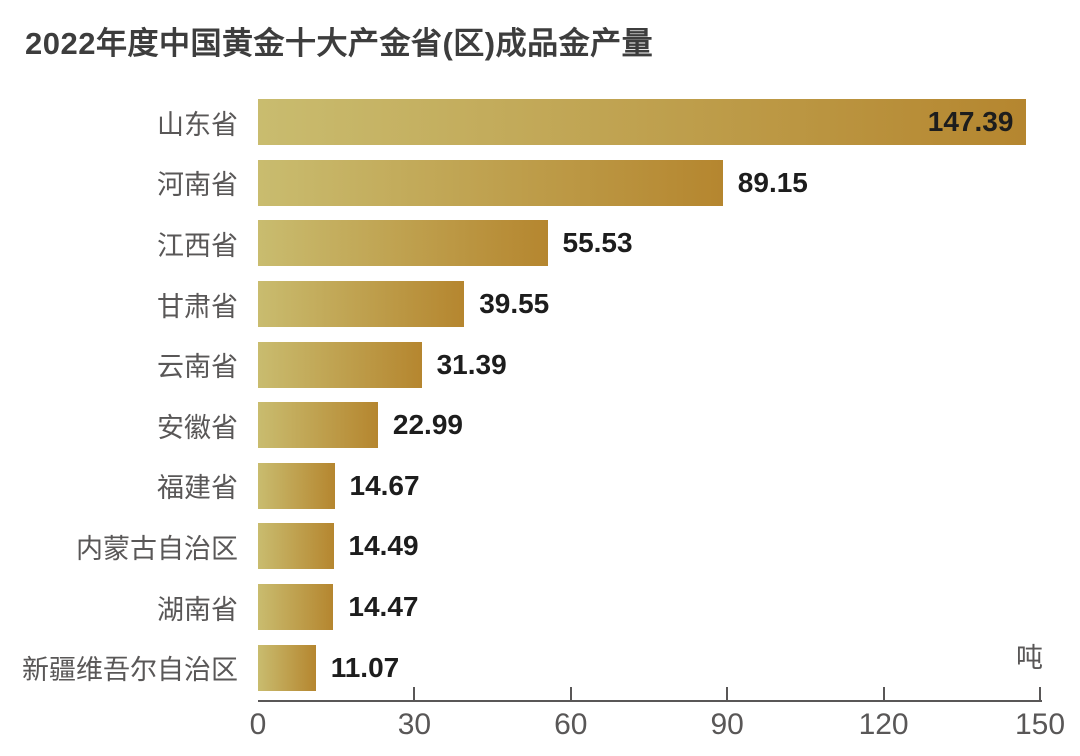 The width and height of the screenshot is (1080, 756). I want to click on bar-row: 安徽省 22.99, so click(521, 425).